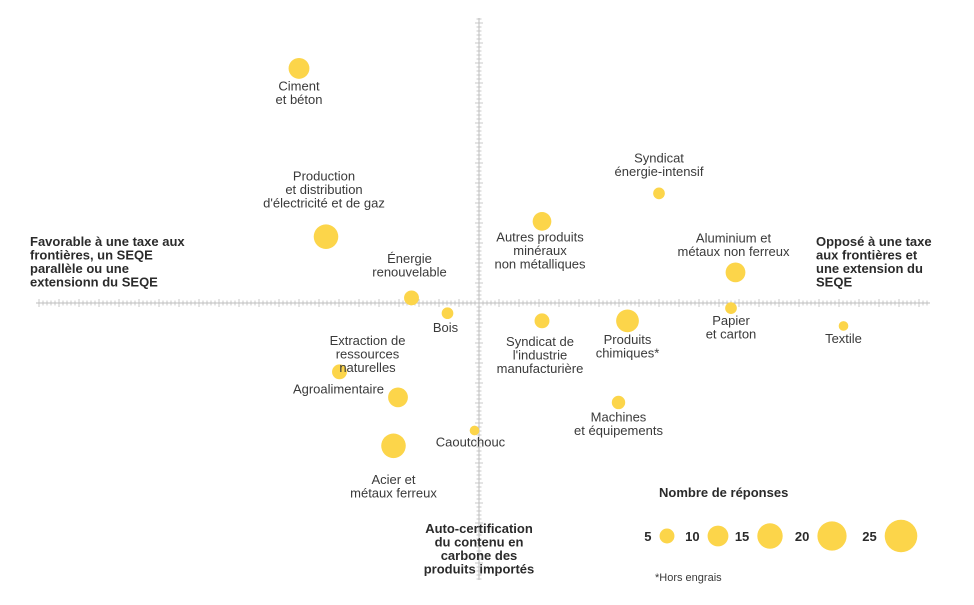 The width and height of the screenshot is (974, 605). Describe the element at coordinates (692, 536) in the screenshot. I see `legend-size-label: 10` at that location.